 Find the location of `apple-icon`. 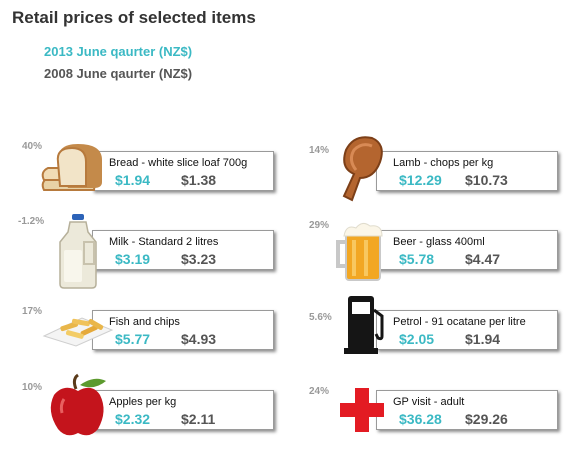

apple-icon is located at coordinates (78, 404).